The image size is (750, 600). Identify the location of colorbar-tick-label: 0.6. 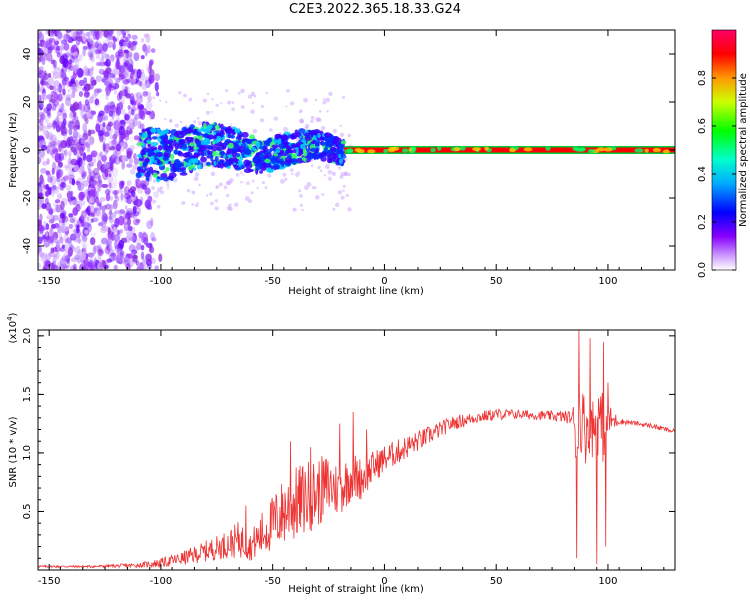
(702, 126).